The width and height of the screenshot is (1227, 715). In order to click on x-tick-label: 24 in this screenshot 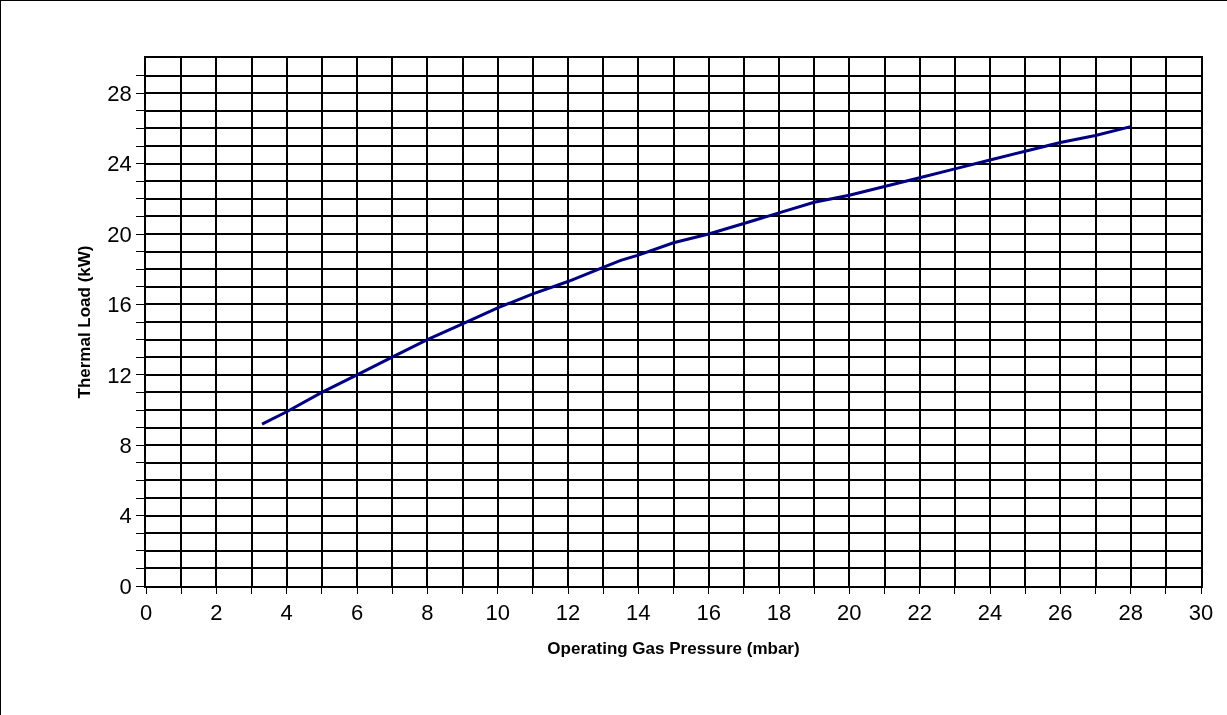, I will do `click(990, 613)`.